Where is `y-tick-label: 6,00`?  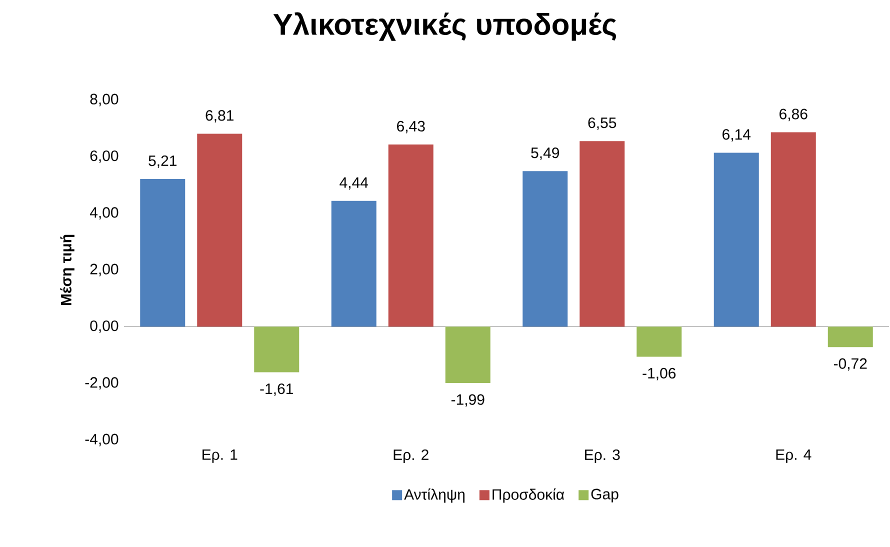
y-tick-label: 6,00 is located at coordinates (104, 156).